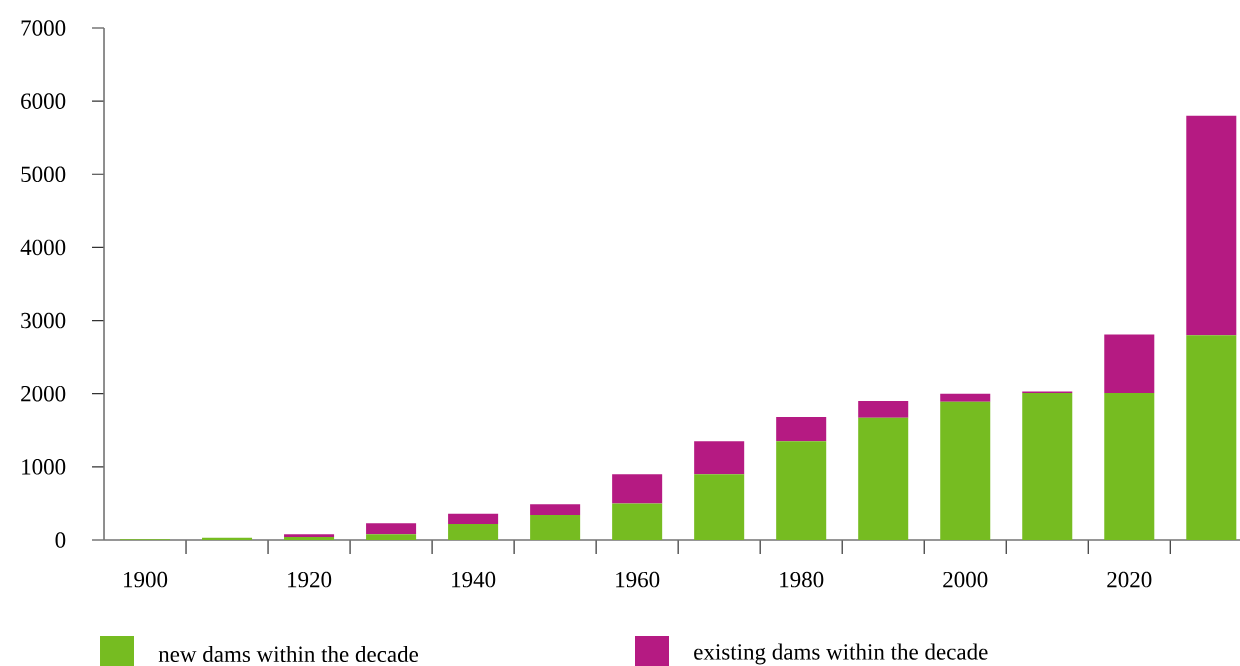 This screenshot has height=666, width=1240. I want to click on legend-label: new dams within the decade, so click(288, 654).